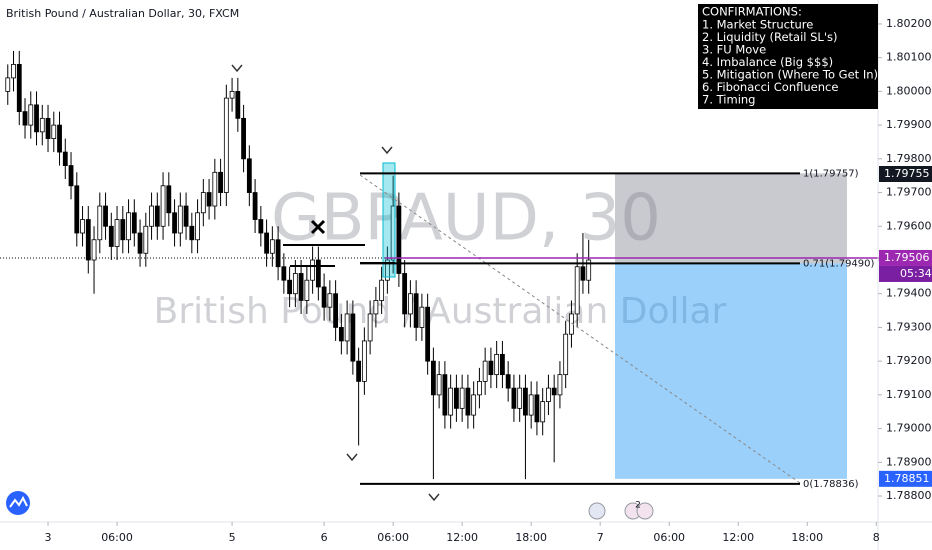 The width and height of the screenshot is (932, 550). What do you see at coordinates (728, 100) in the screenshot?
I see `confirmation-item: 7. Timing` at bounding box center [728, 100].